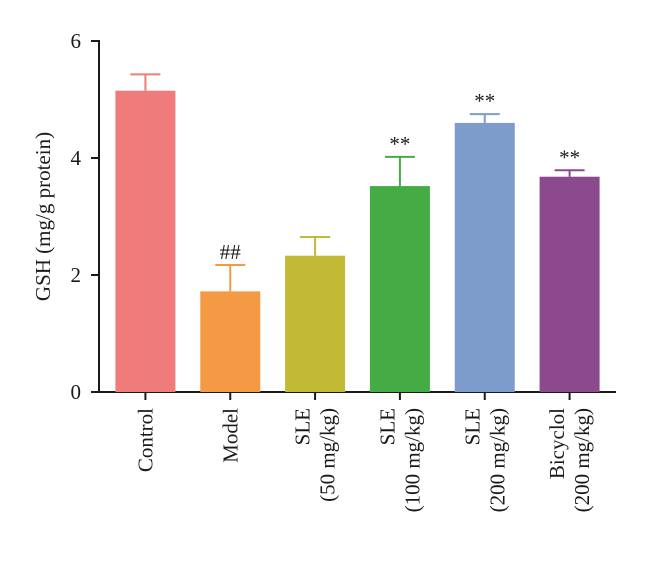 This screenshot has height=563, width=660. Describe the element at coordinates (387, 426) in the screenshot. I see `category-label-3-0: SLE` at that location.